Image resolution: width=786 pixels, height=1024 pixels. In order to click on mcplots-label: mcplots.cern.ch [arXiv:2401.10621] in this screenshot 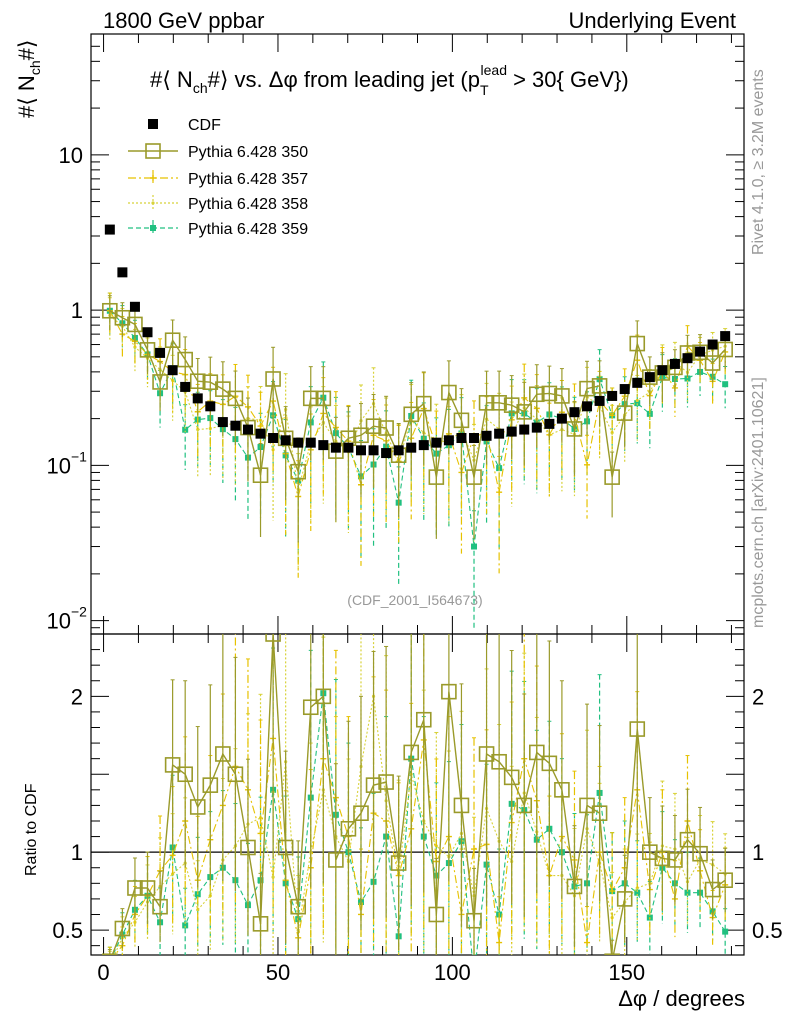, I will do `click(758, 502)`.